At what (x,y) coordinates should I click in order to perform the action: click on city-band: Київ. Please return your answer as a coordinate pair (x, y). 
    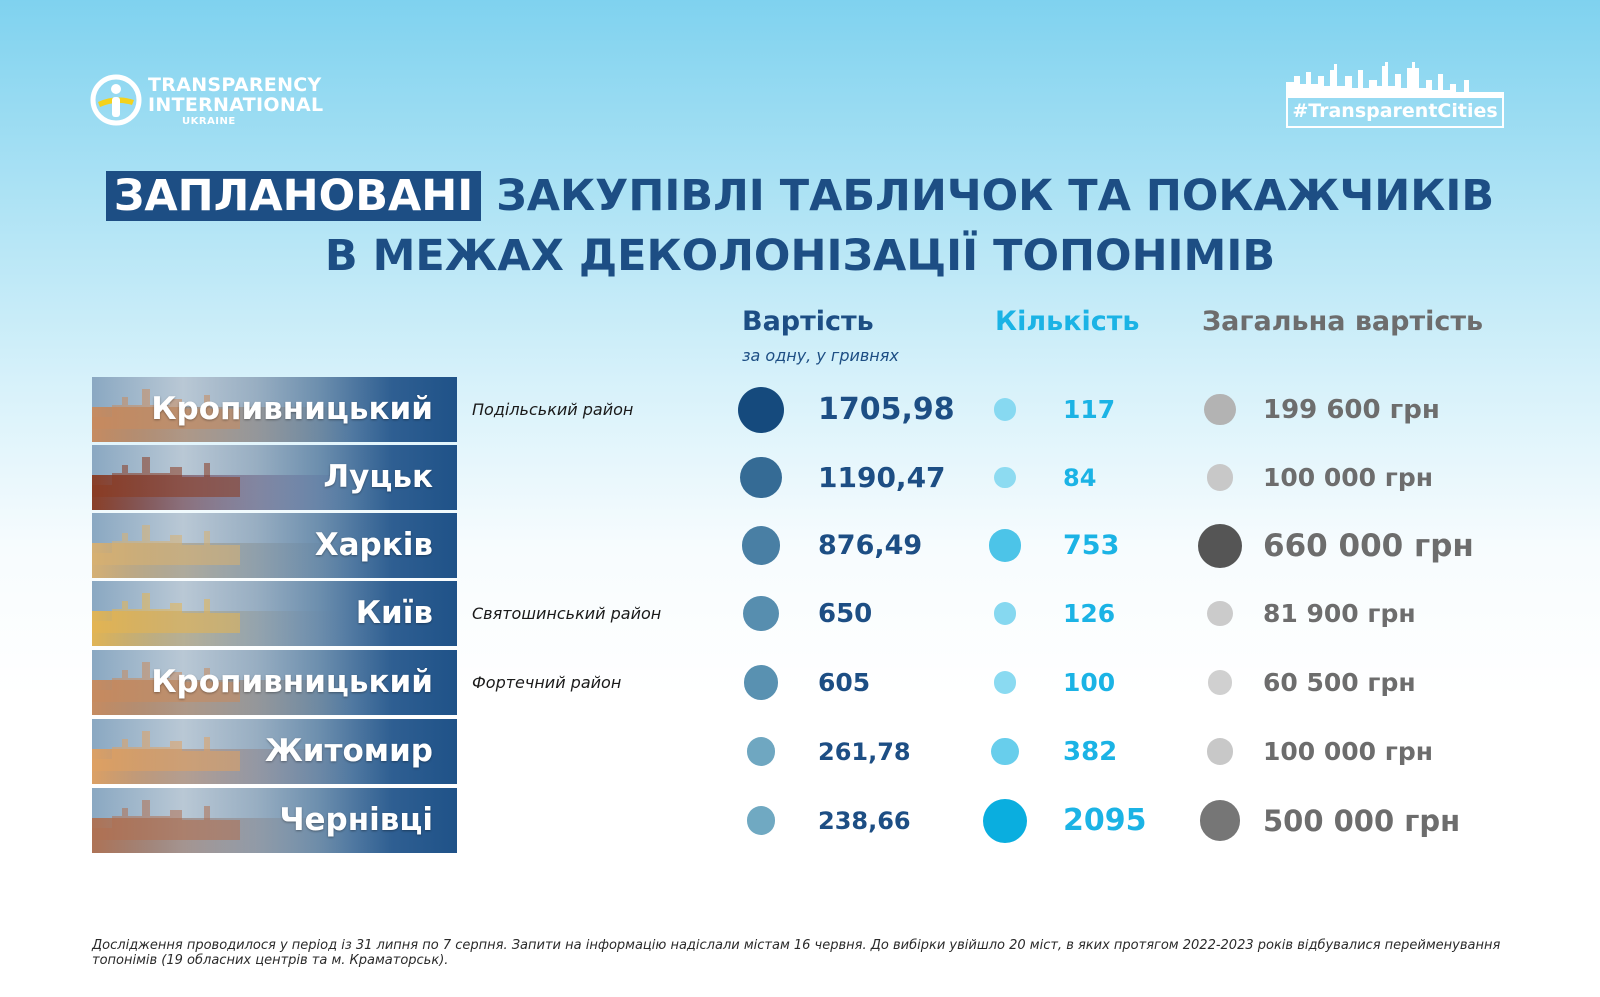
    Looking at the image, I should click on (274, 613).